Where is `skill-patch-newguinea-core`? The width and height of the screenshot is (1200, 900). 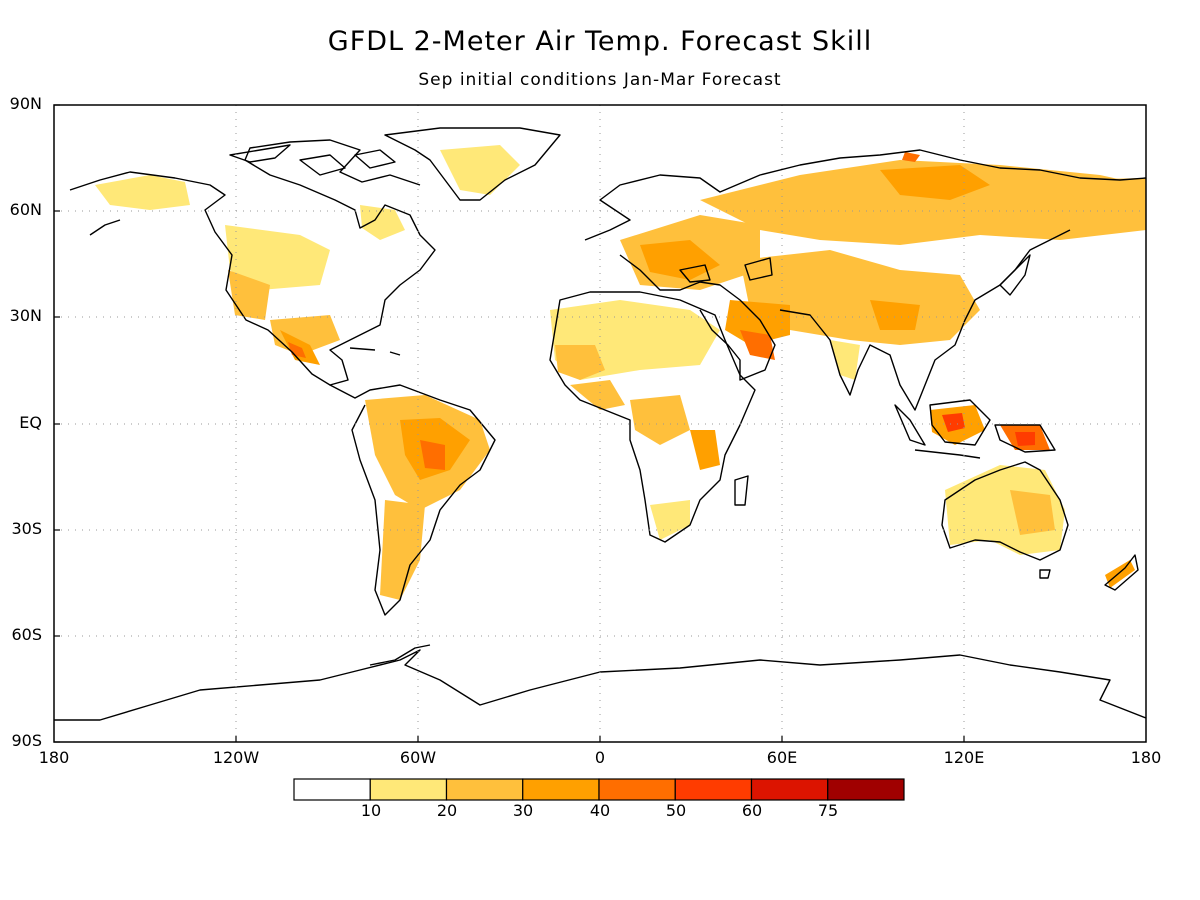 skill-patch-newguinea-core is located at coordinates (1025, 439).